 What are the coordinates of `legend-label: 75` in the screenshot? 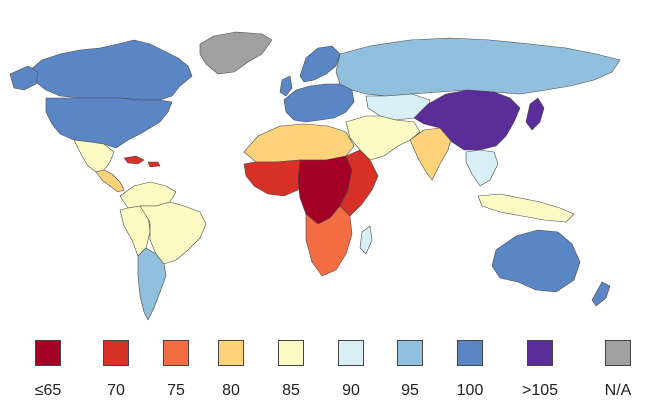 It's located at (176, 390).